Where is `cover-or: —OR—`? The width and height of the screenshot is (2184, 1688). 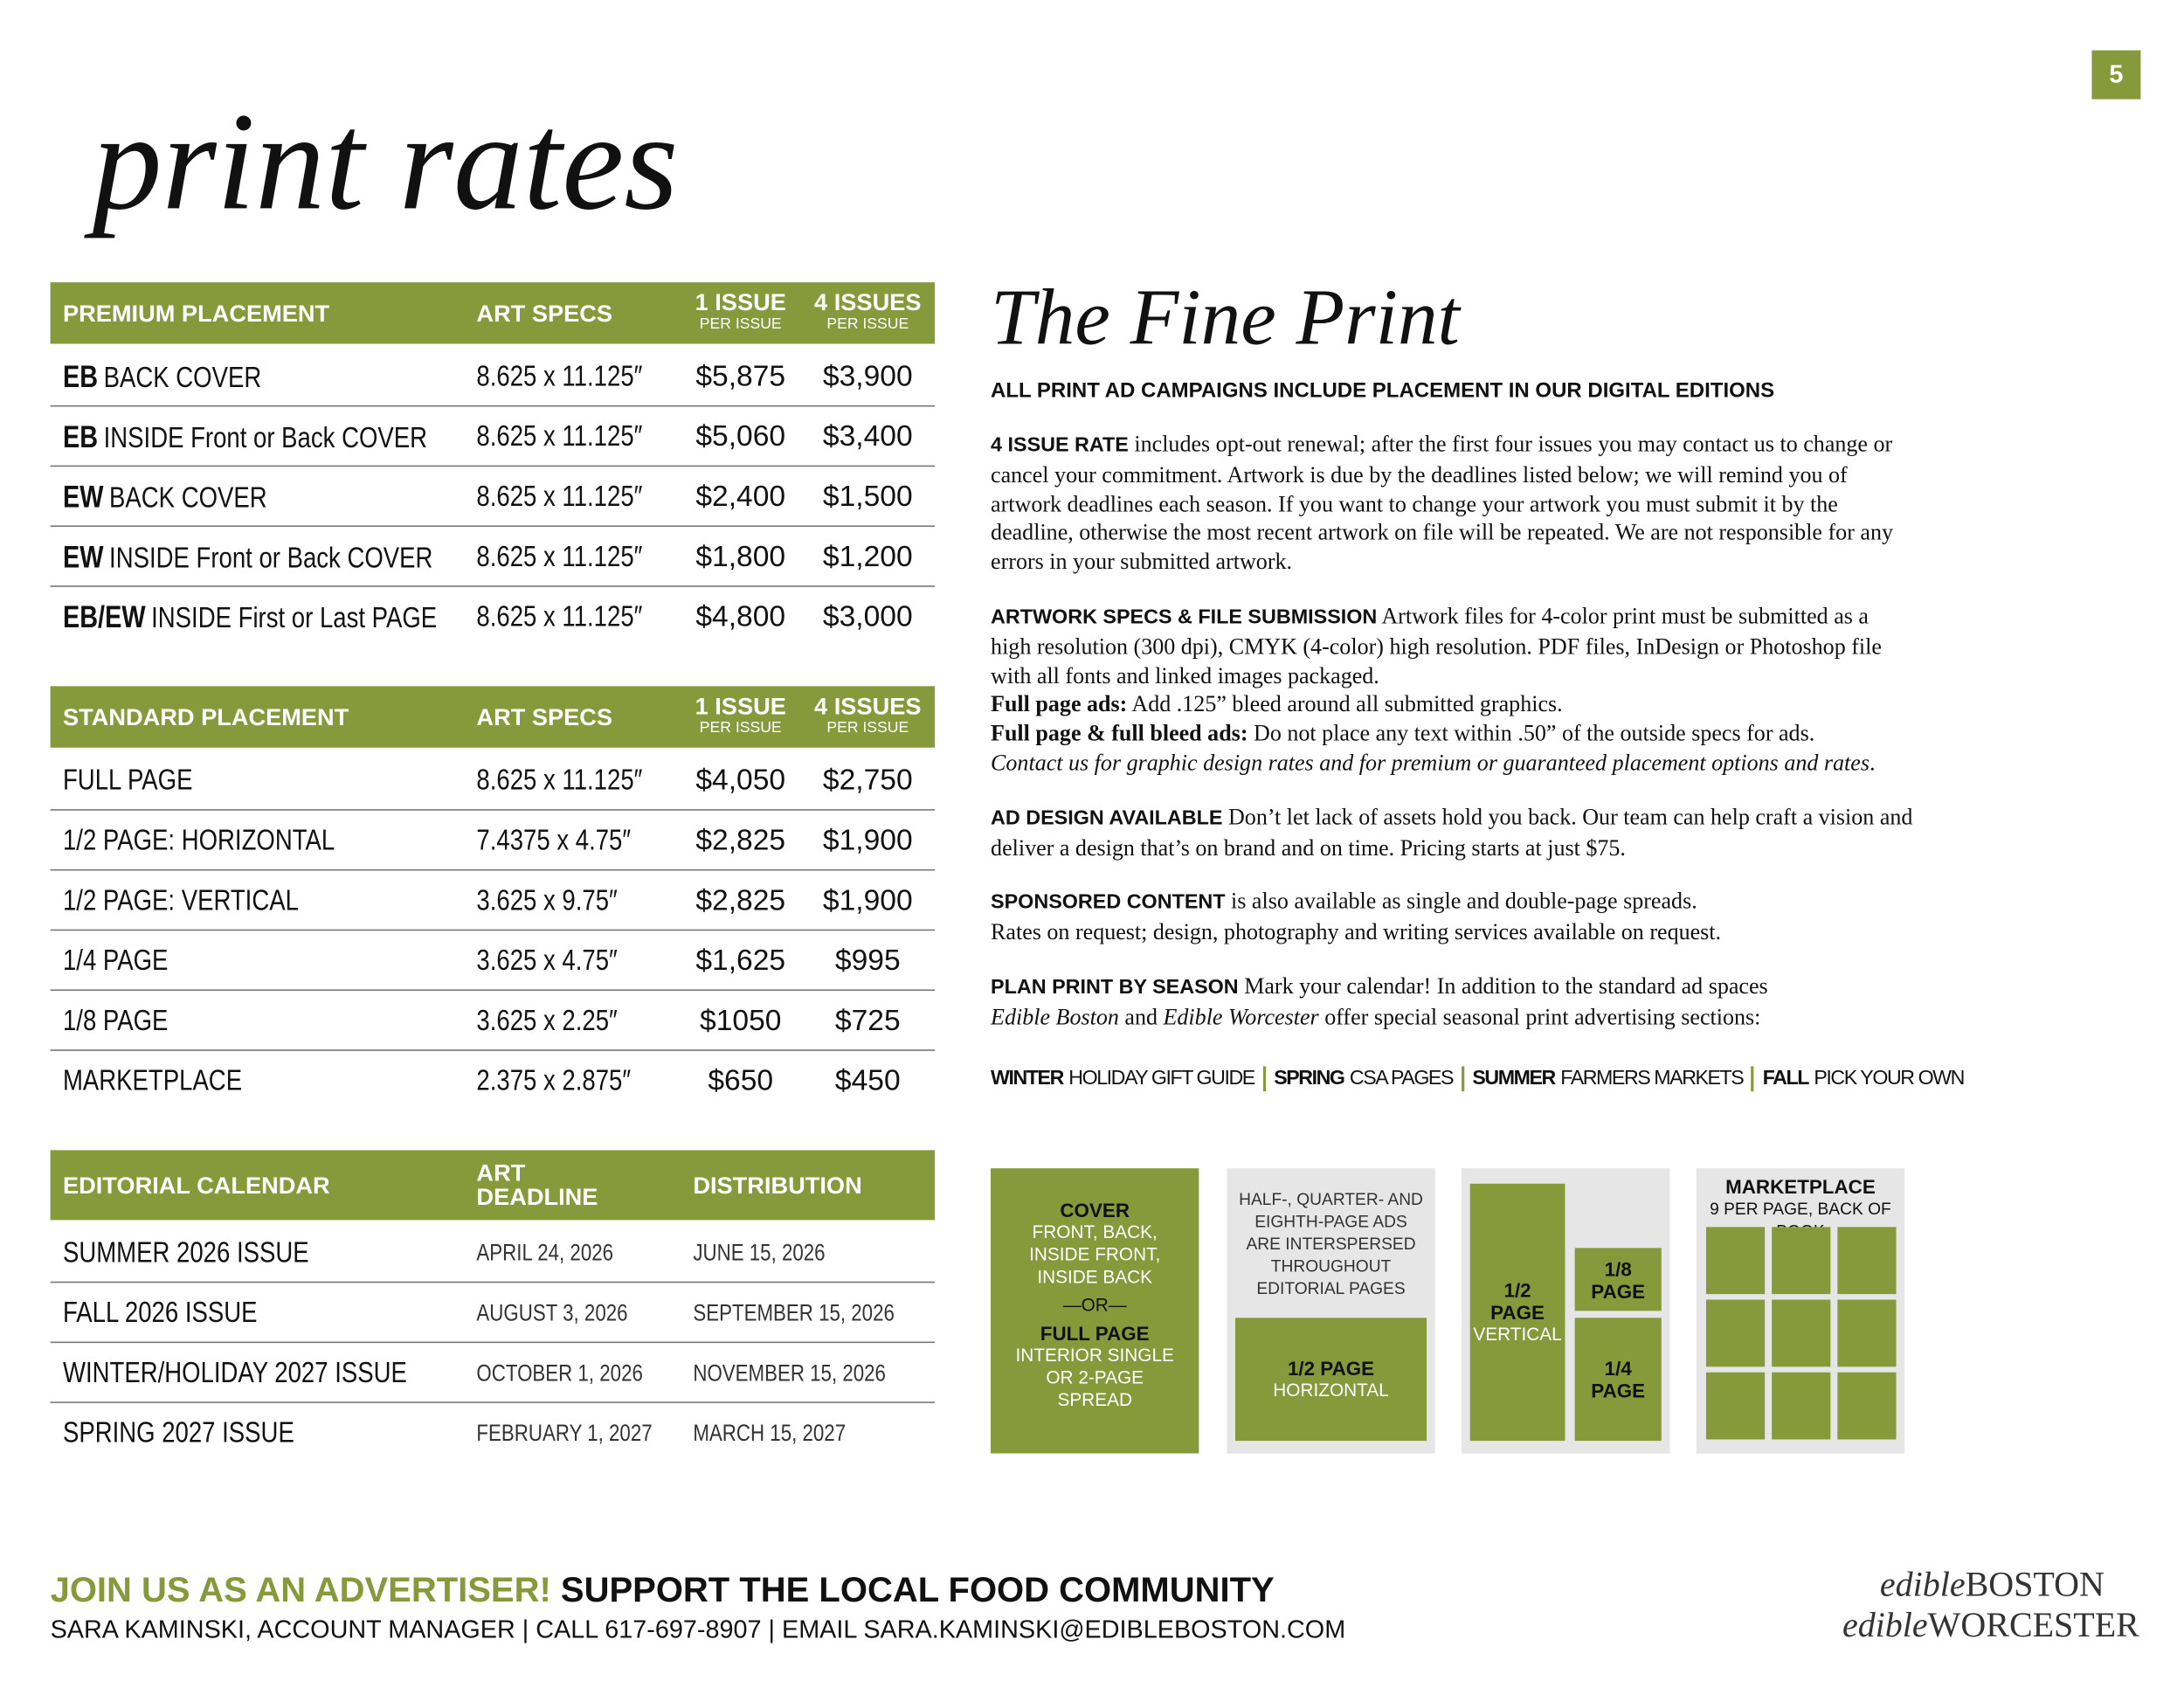 cover-or: —OR— is located at coordinates (1094, 1305).